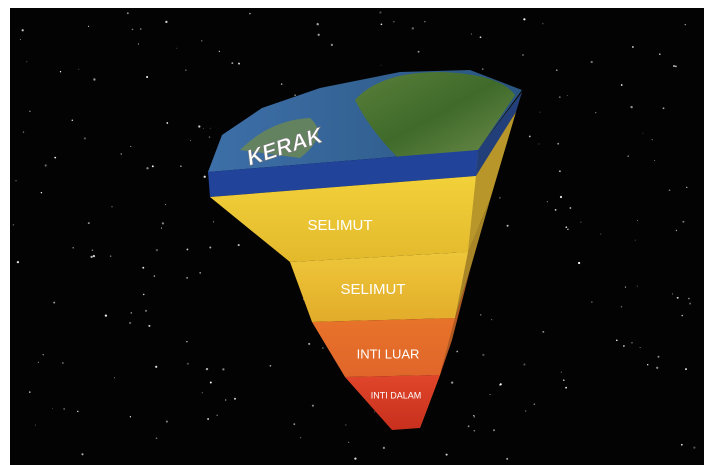 This screenshot has height=465, width=704. What do you see at coordinates (279, 138) in the screenshot?
I see `land-patch` at bounding box center [279, 138].